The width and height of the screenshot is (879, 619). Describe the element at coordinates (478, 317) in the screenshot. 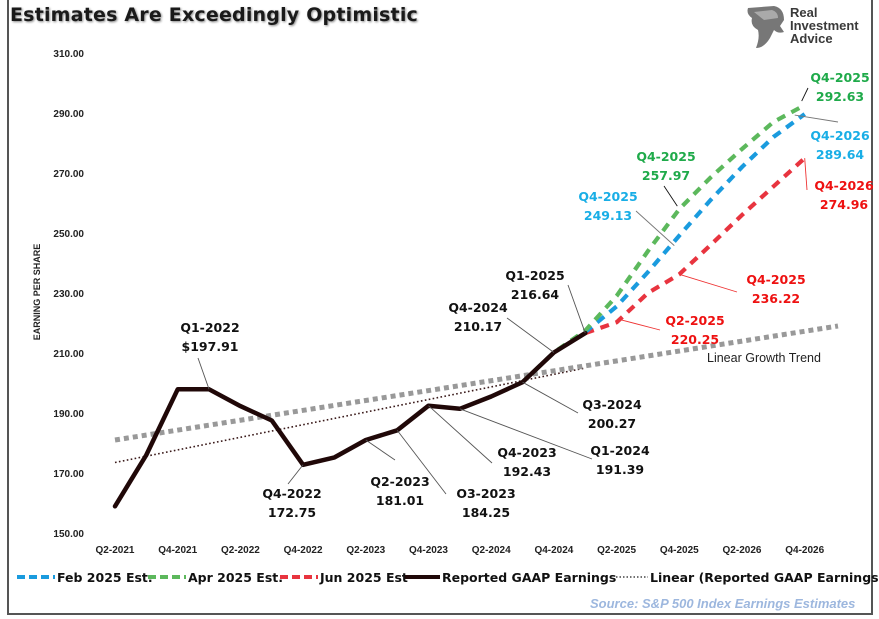

I see `data-label: Q4-2024 210.17` at that location.